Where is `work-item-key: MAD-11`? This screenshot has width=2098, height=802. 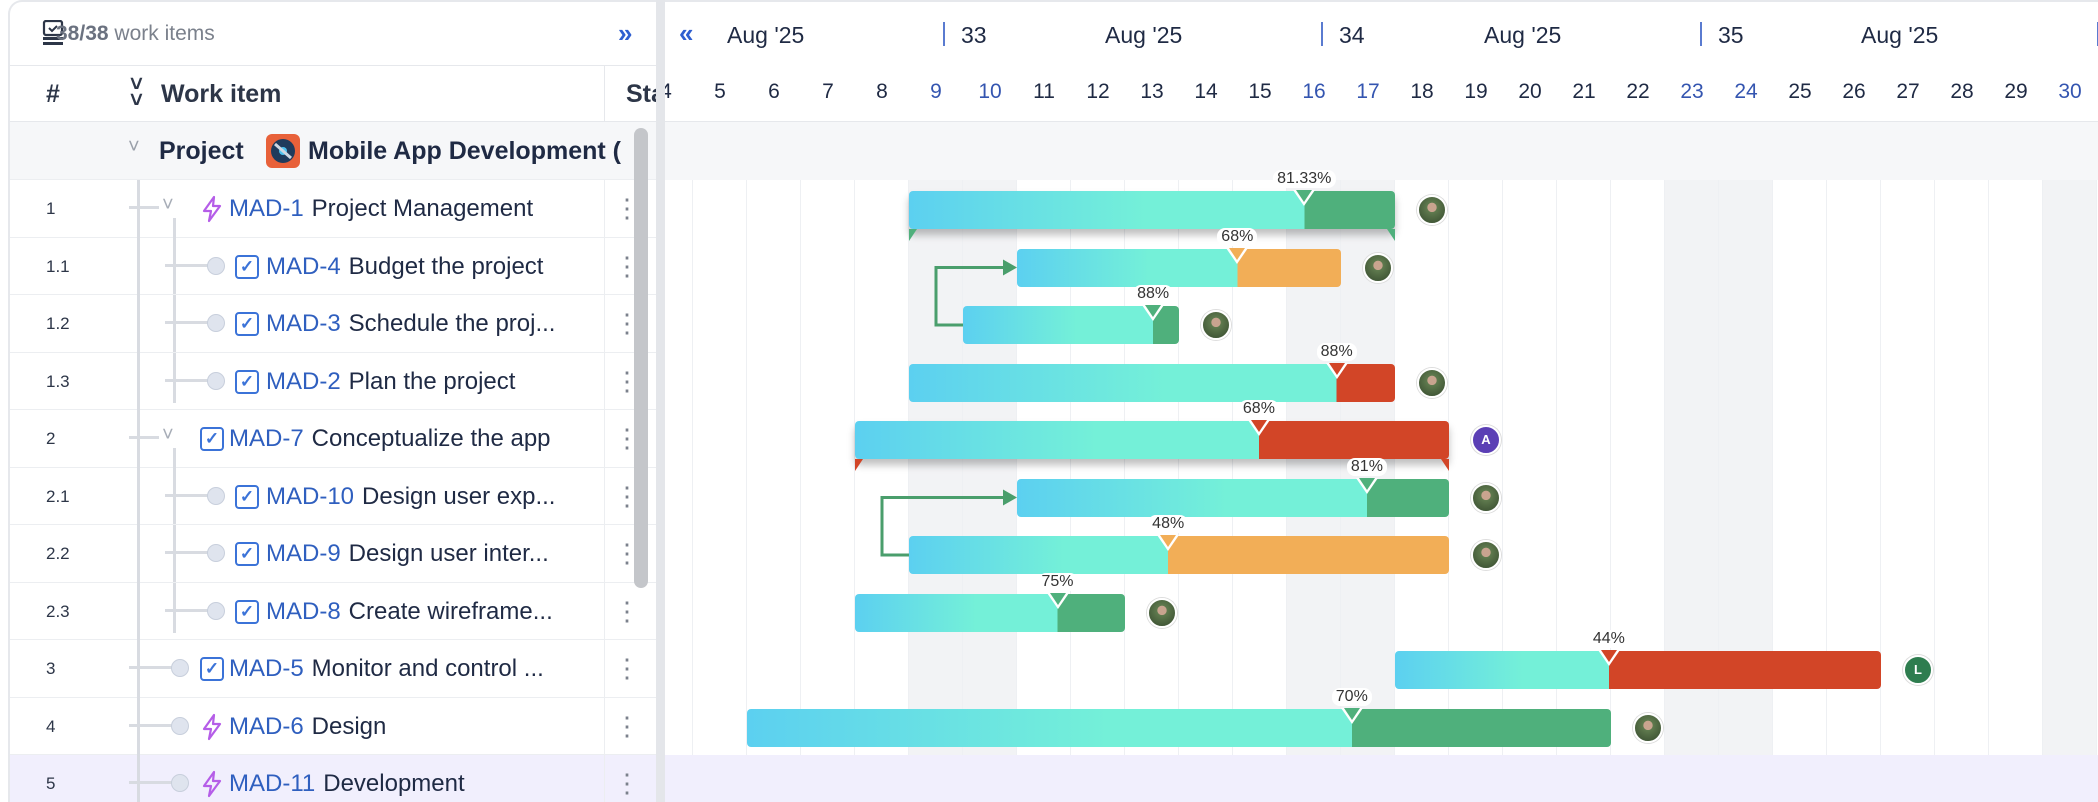 work-item-key: MAD-11 is located at coordinates (272, 783).